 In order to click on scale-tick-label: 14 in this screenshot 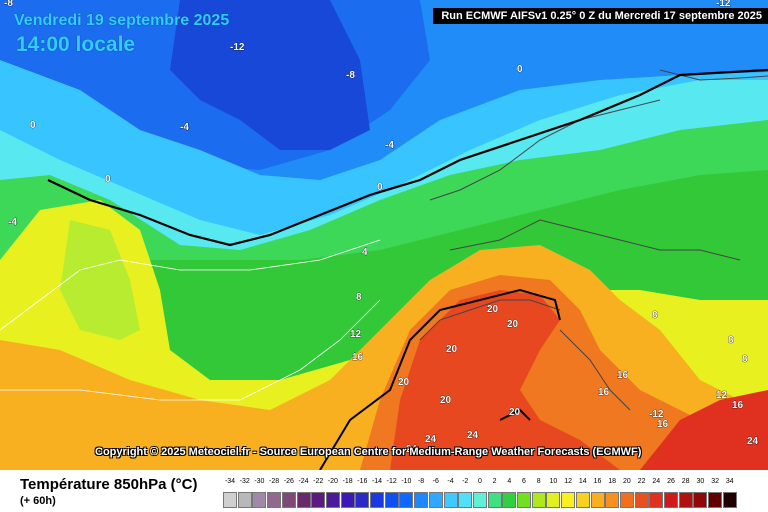, I will do `click(582, 481)`.